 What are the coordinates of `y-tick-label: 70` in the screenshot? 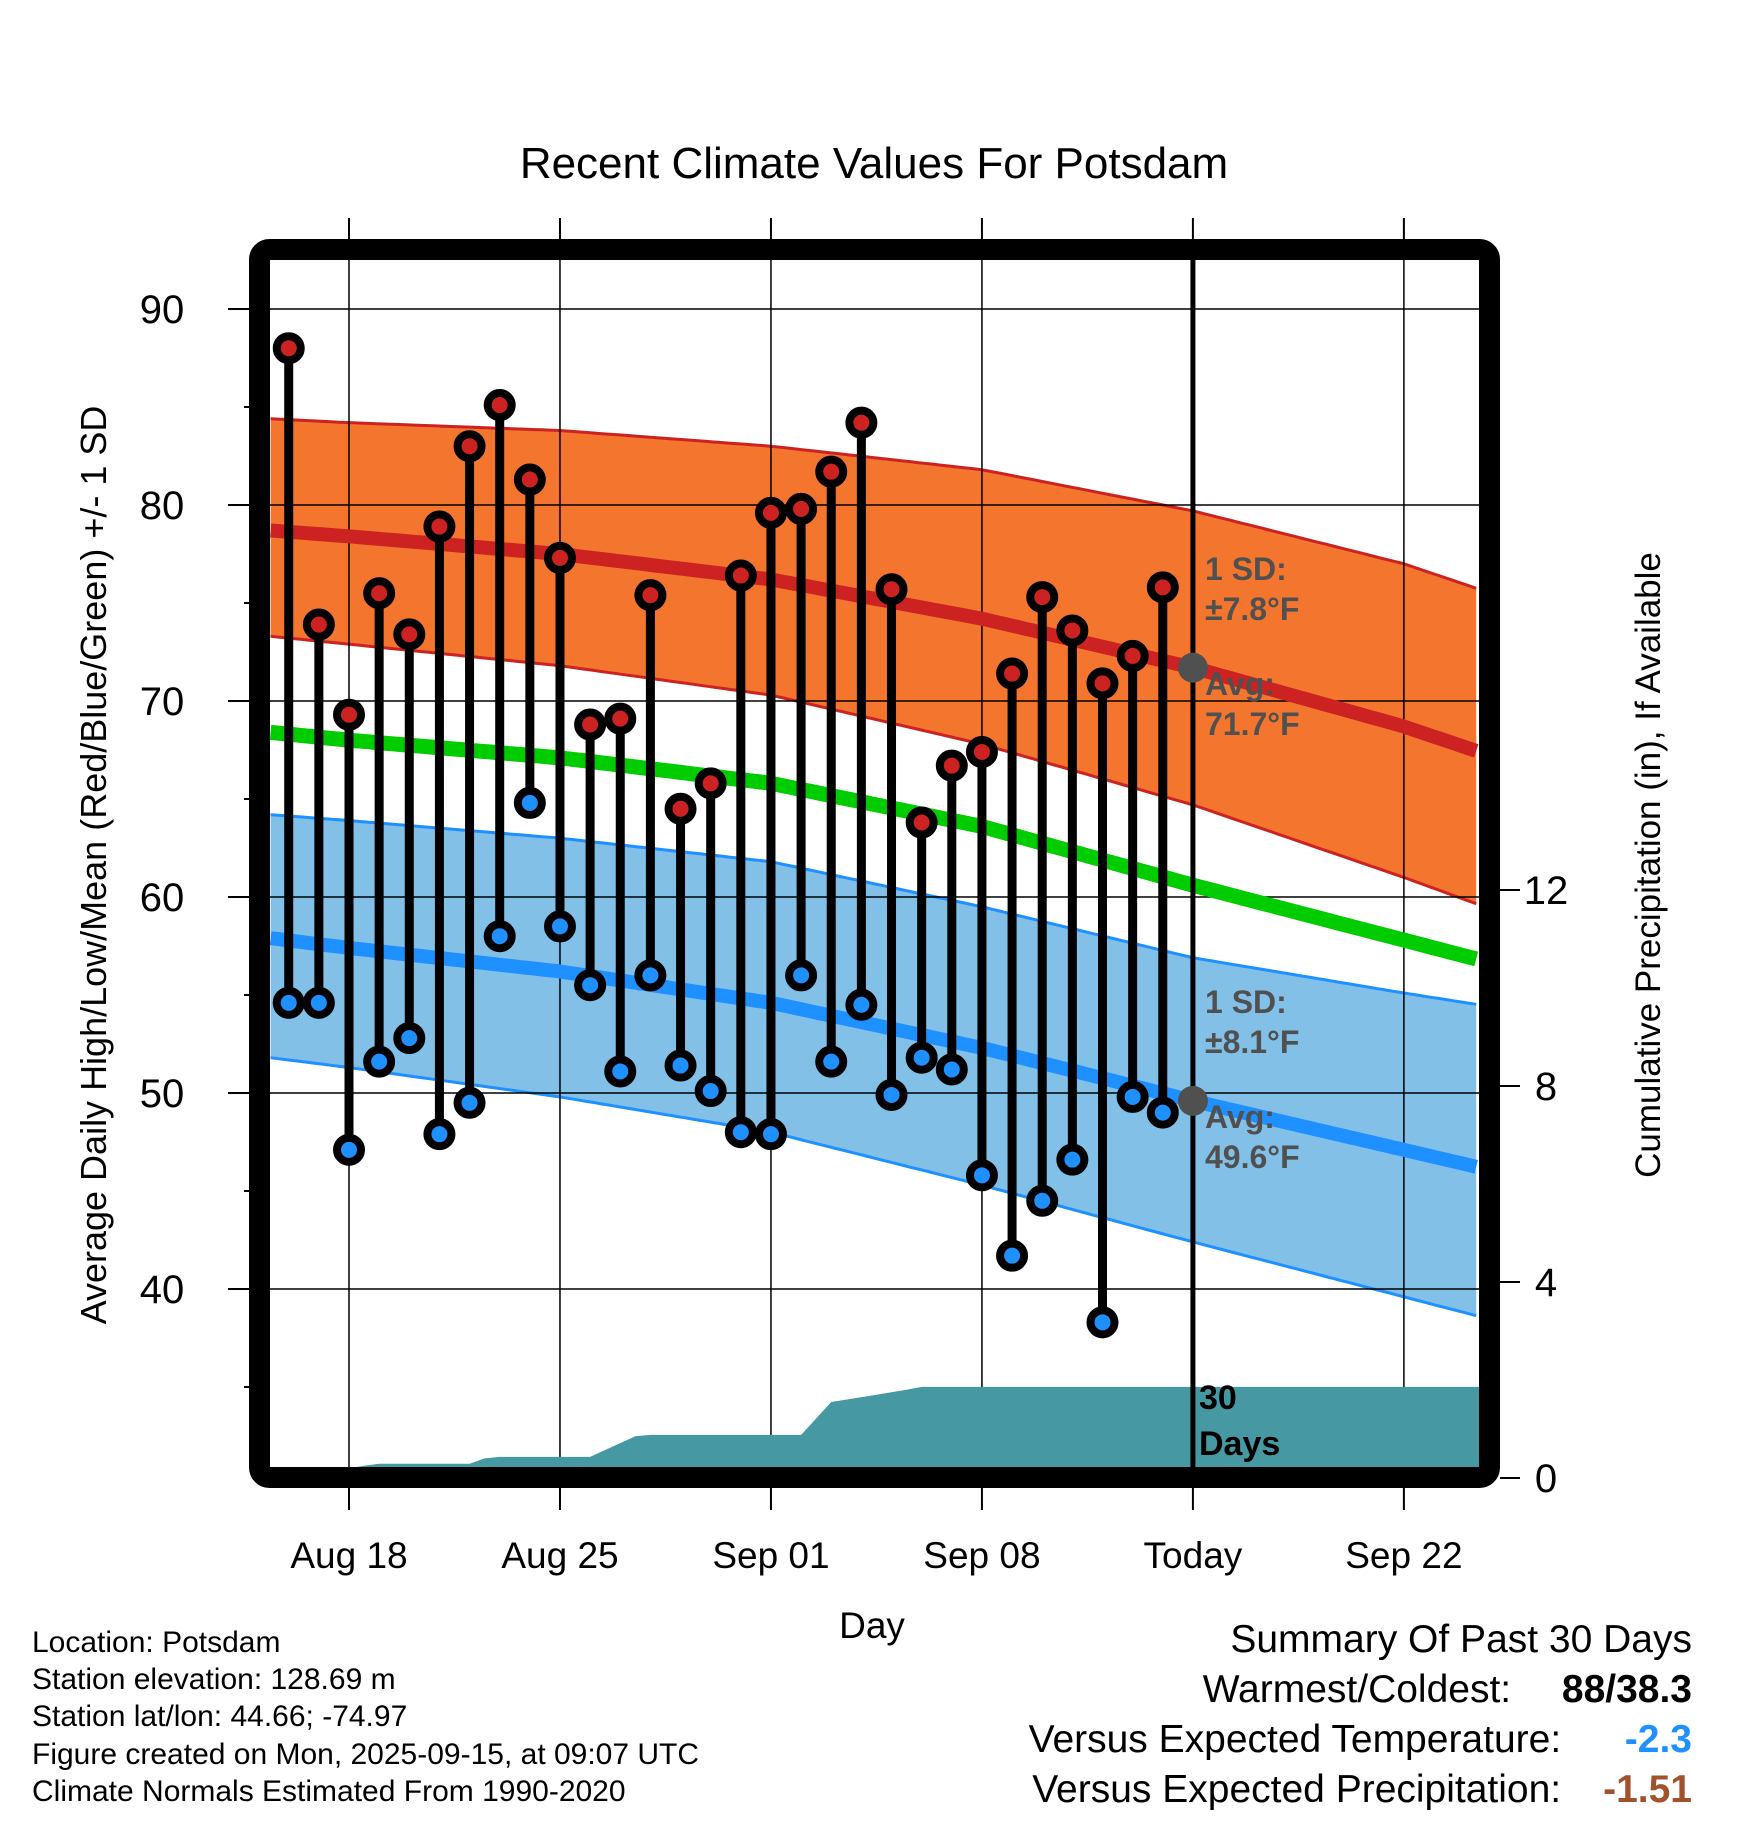 It's located at (162, 702).